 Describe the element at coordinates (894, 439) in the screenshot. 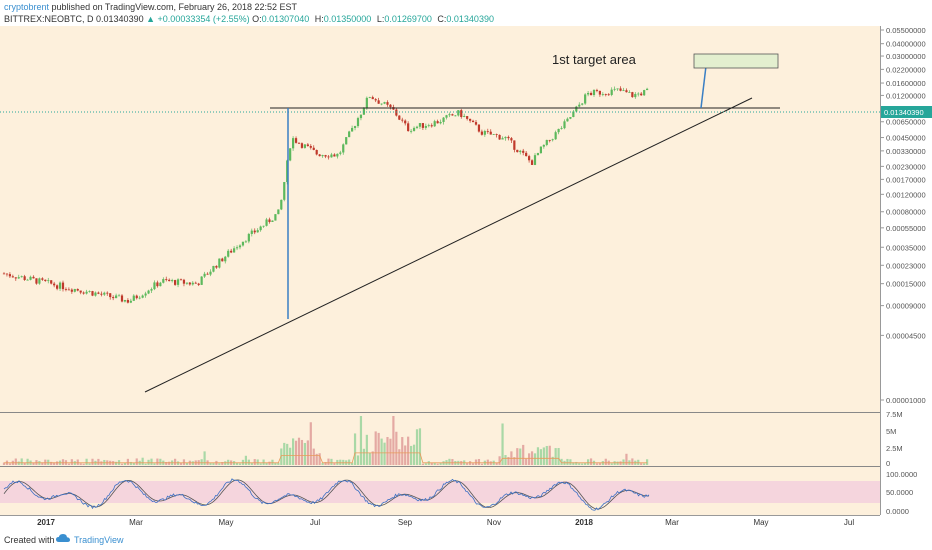

I see `volume-axis: 7.5M 5M 2.5M 0` at that location.